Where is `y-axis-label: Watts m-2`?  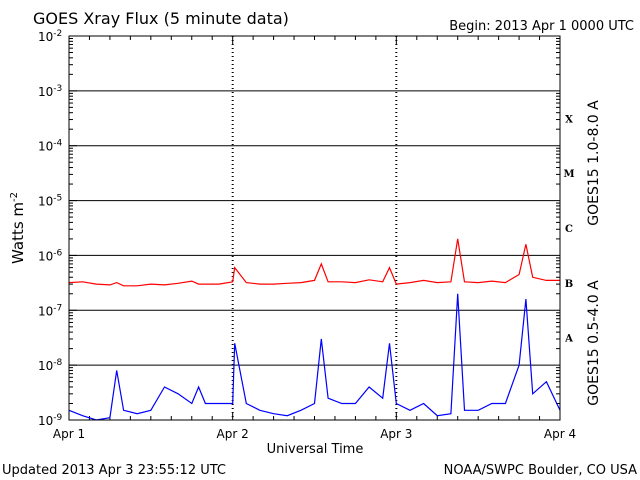
y-axis-label: Watts m-2 is located at coordinates (18, 228).